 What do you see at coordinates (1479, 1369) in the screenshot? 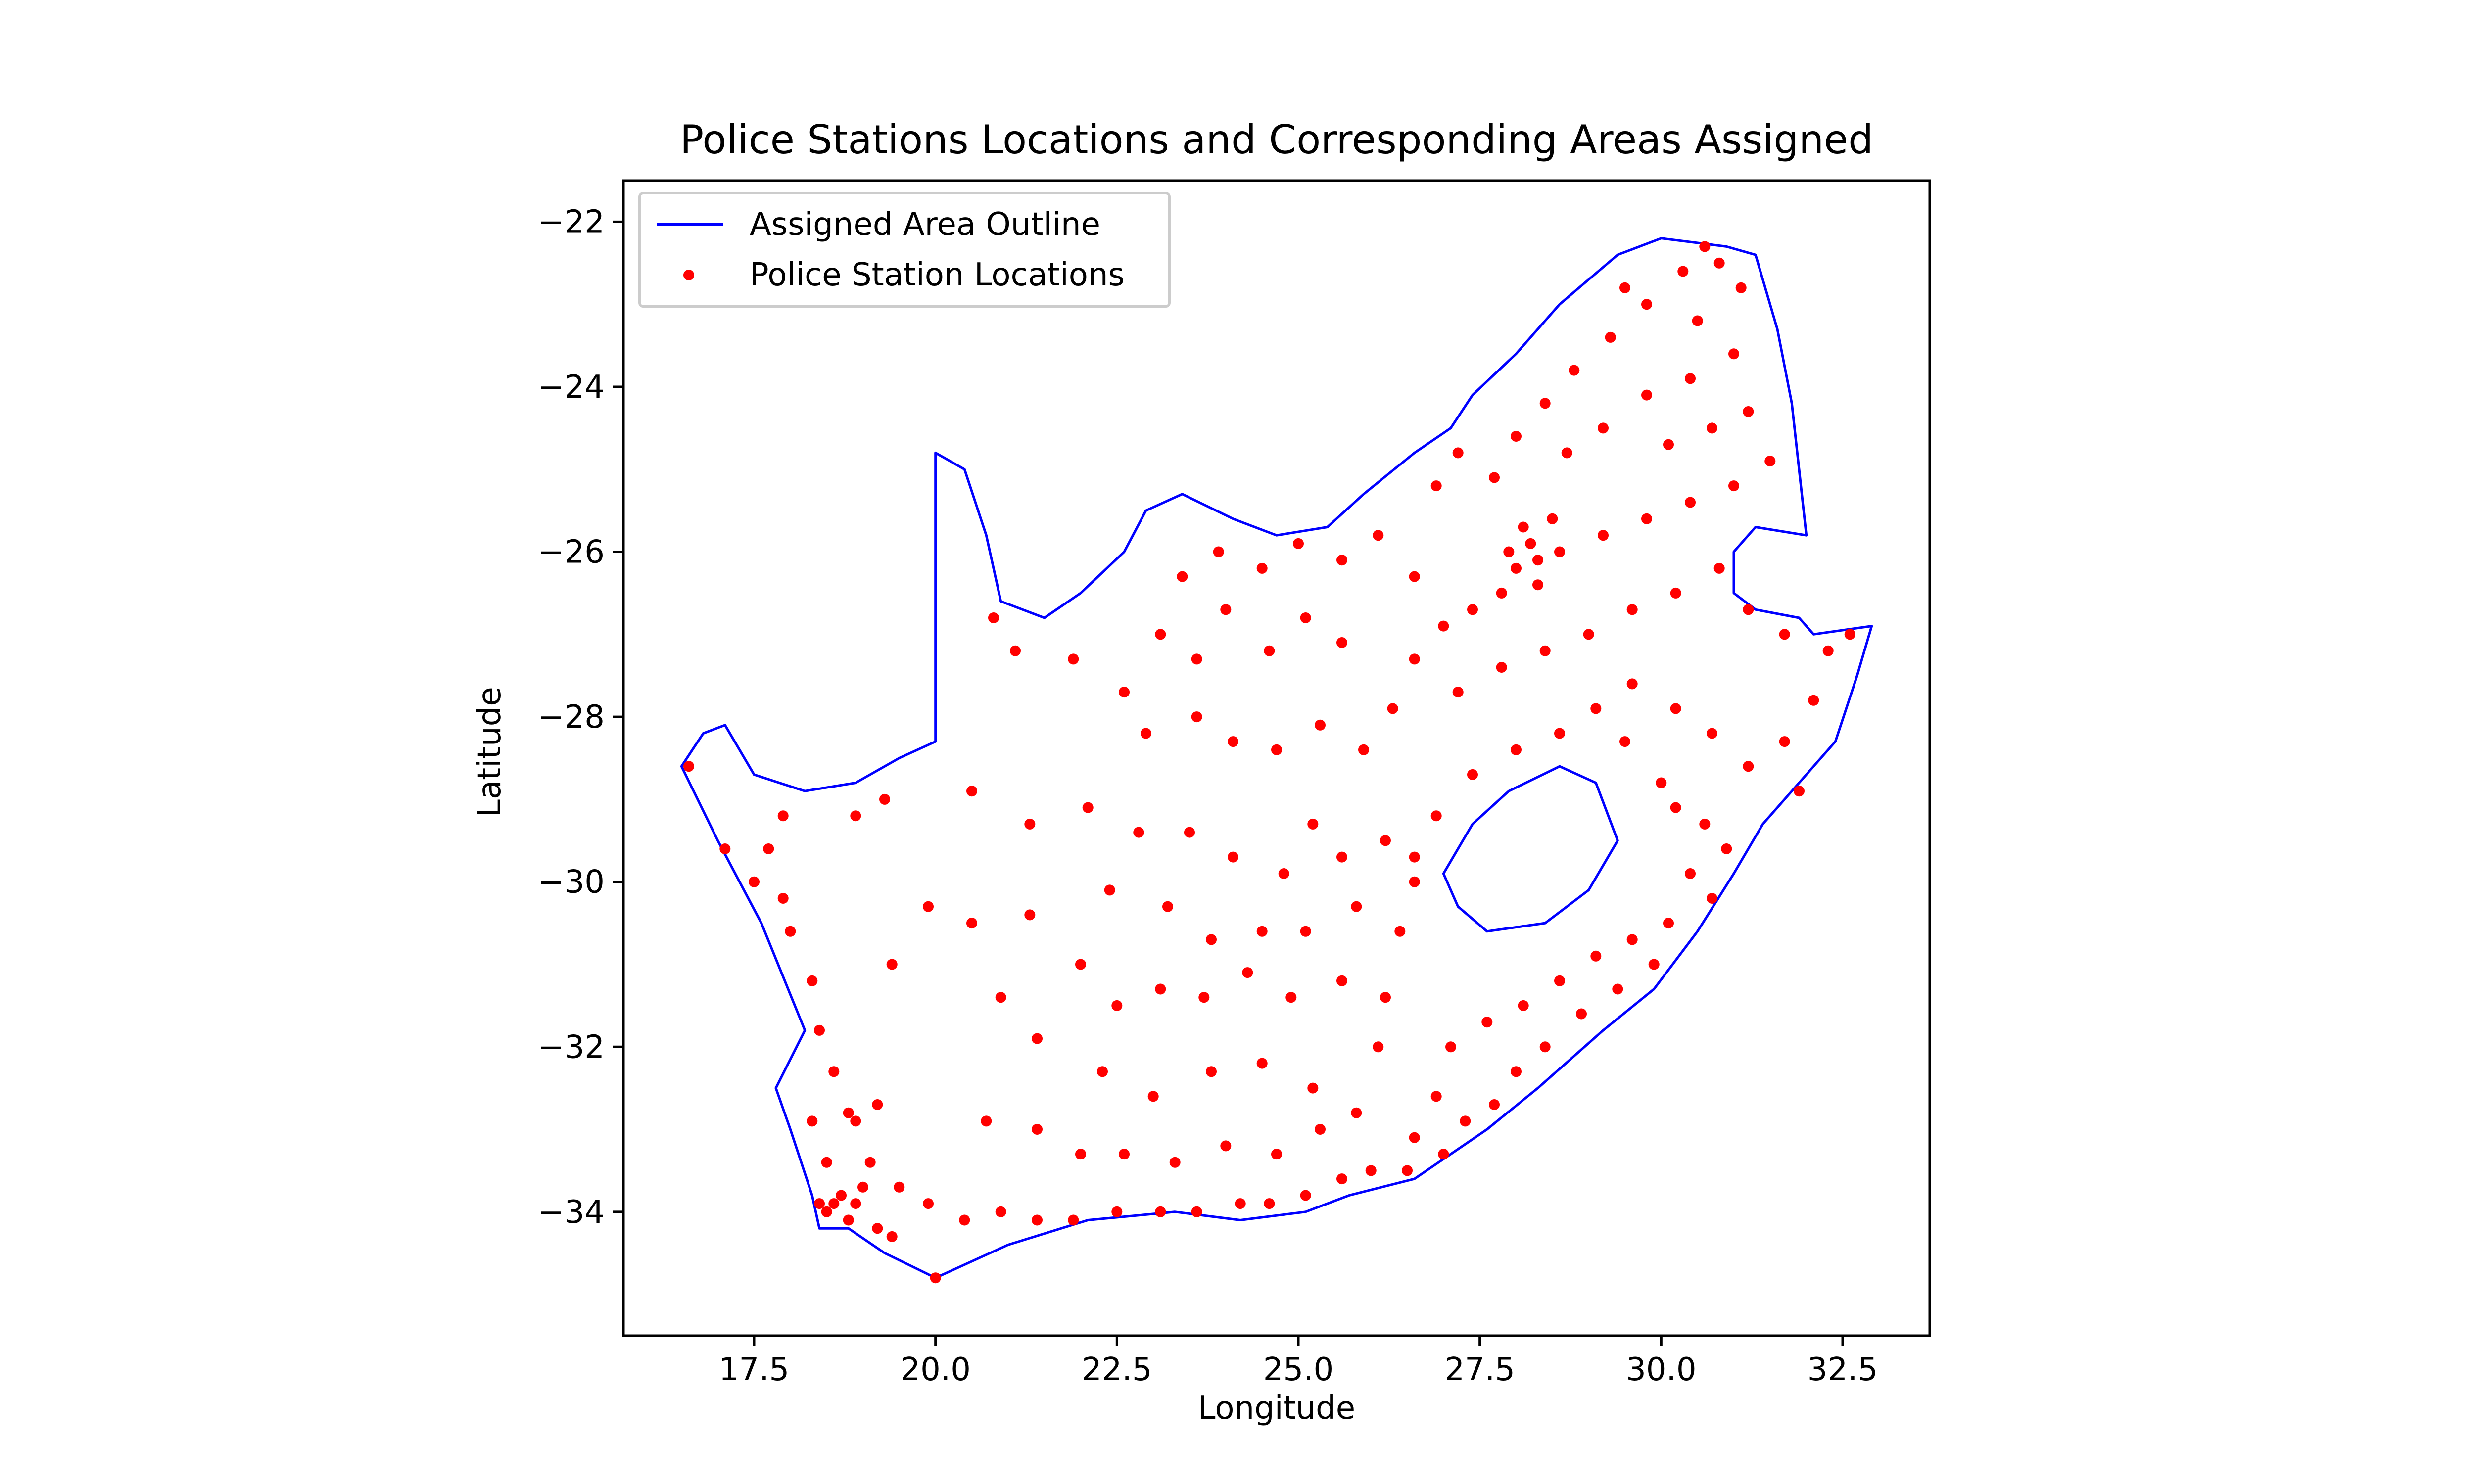
I see `x-tick-label: 27.5` at bounding box center [1479, 1369].